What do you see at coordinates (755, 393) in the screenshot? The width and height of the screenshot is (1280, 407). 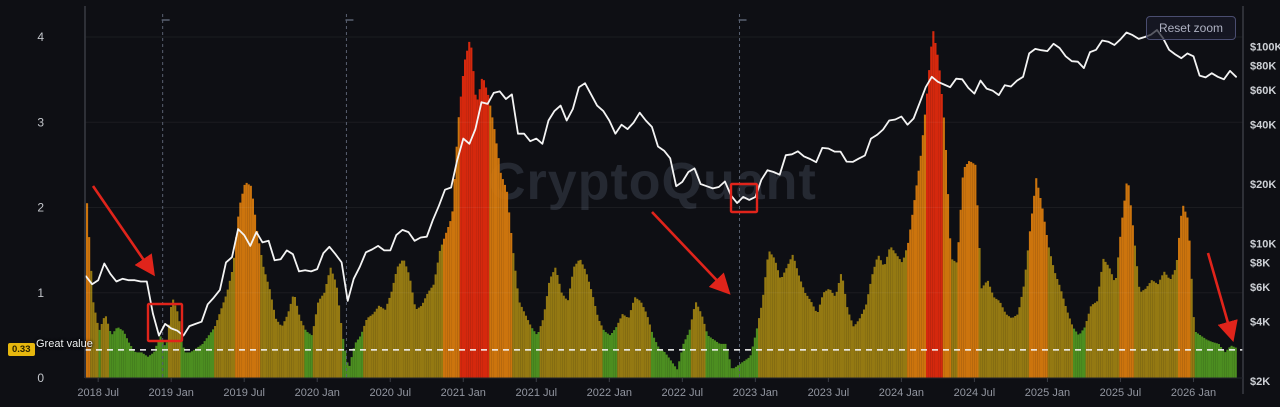 I see `x-axis-label: 2023 Jan` at bounding box center [755, 393].